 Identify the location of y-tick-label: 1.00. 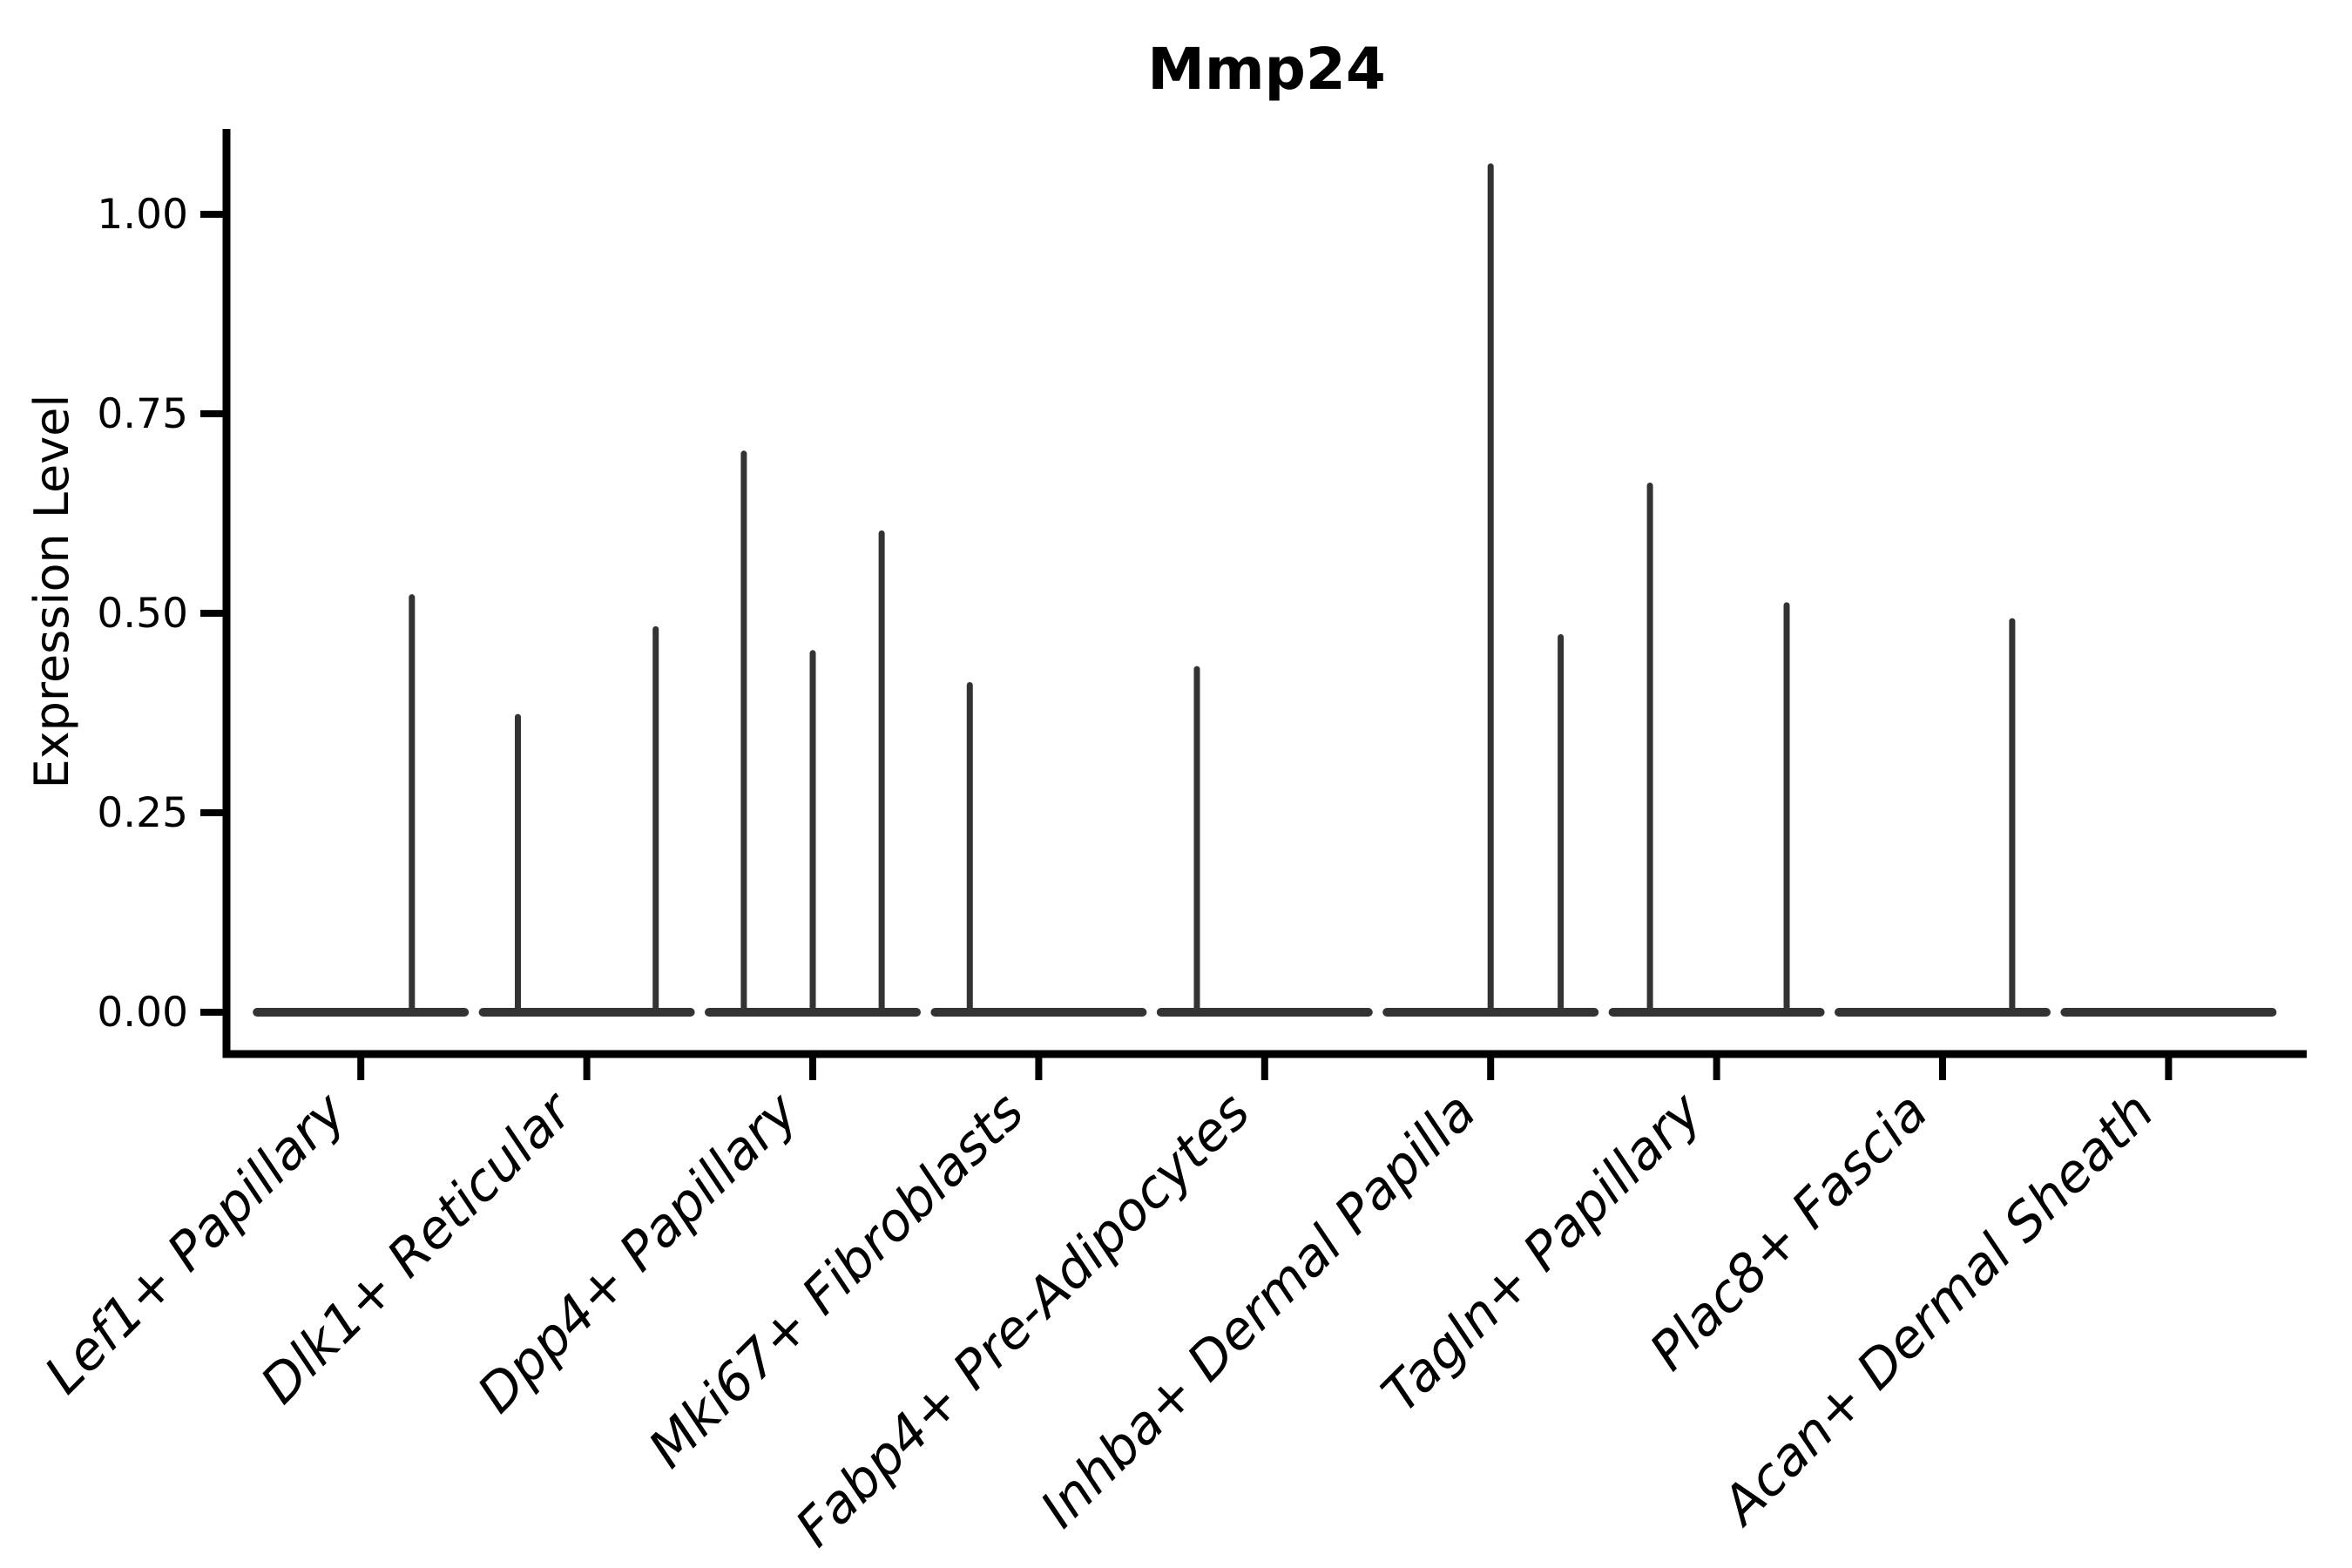
(142, 215).